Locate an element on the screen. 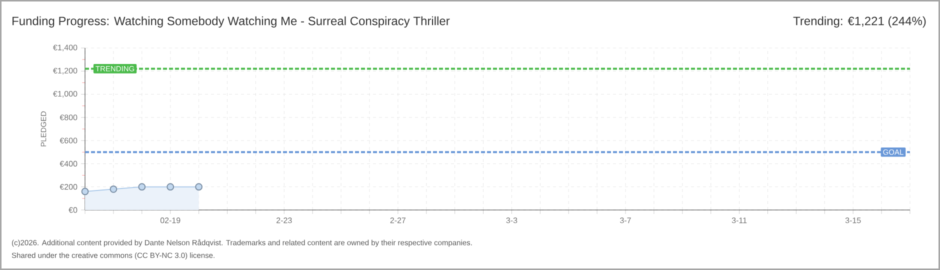 The width and height of the screenshot is (940, 270). y-tick-label: €1,400 is located at coordinates (65, 48).